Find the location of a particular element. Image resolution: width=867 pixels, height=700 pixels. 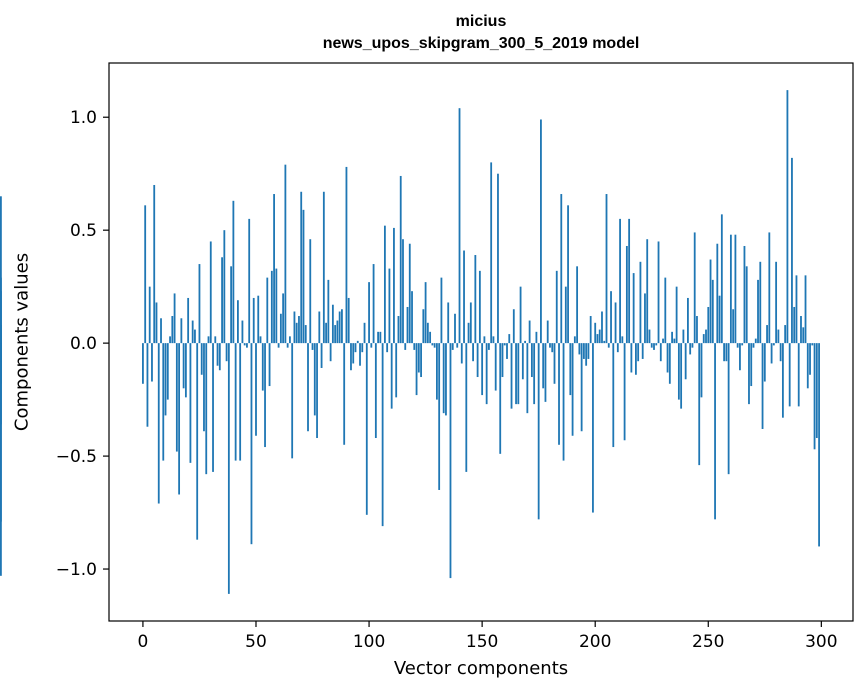

y-tick-label: 0.0 is located at coordinates (83, 344).